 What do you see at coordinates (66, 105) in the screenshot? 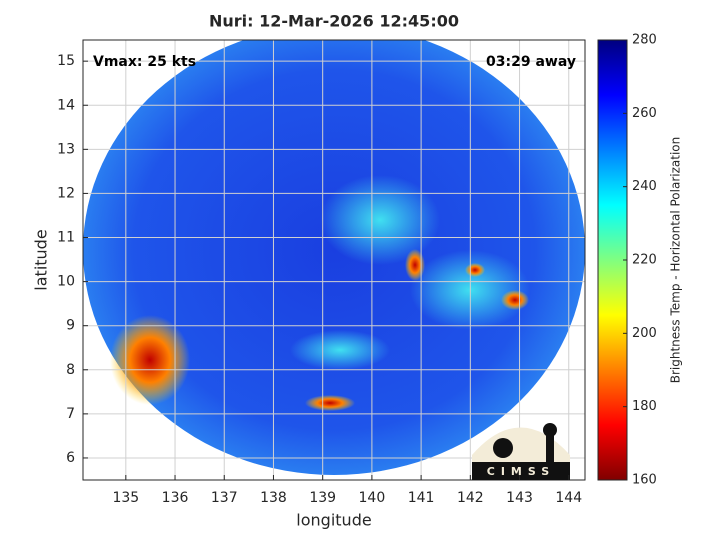
I see `y-tick-label: 14` at bounding box center [66, 105].